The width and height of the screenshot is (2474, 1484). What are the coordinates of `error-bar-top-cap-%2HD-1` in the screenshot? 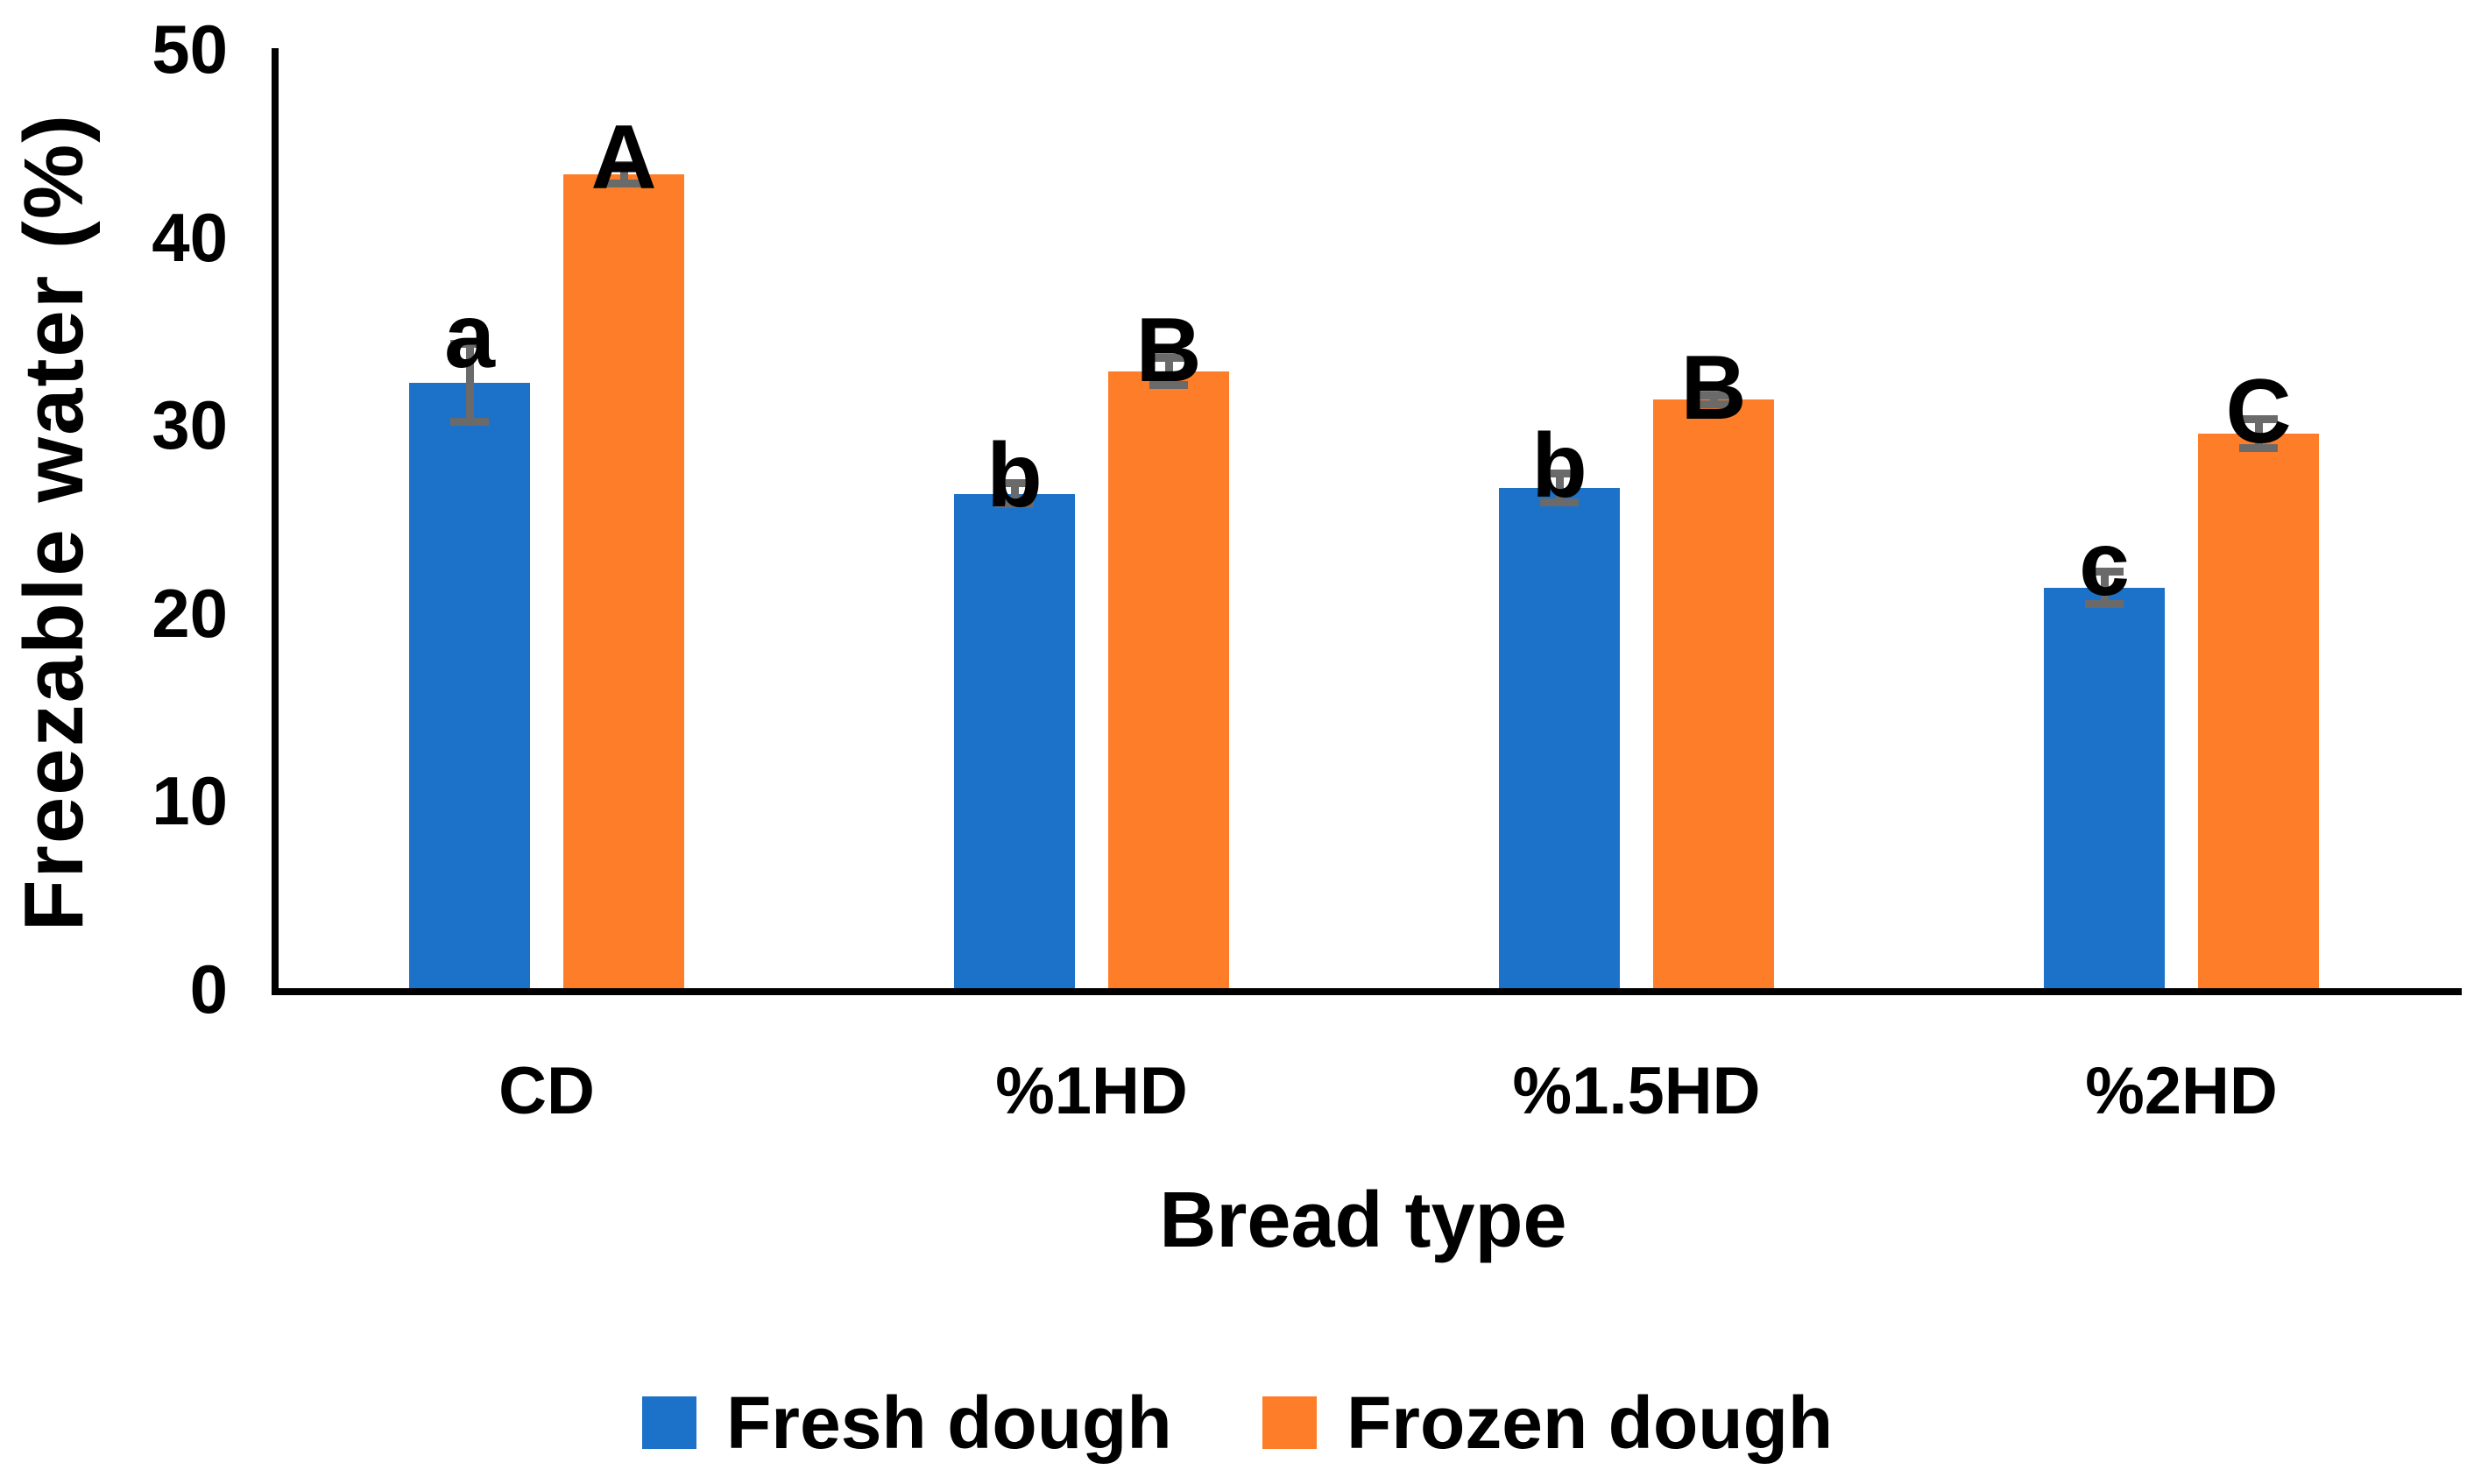 It's located at (2258, 418).